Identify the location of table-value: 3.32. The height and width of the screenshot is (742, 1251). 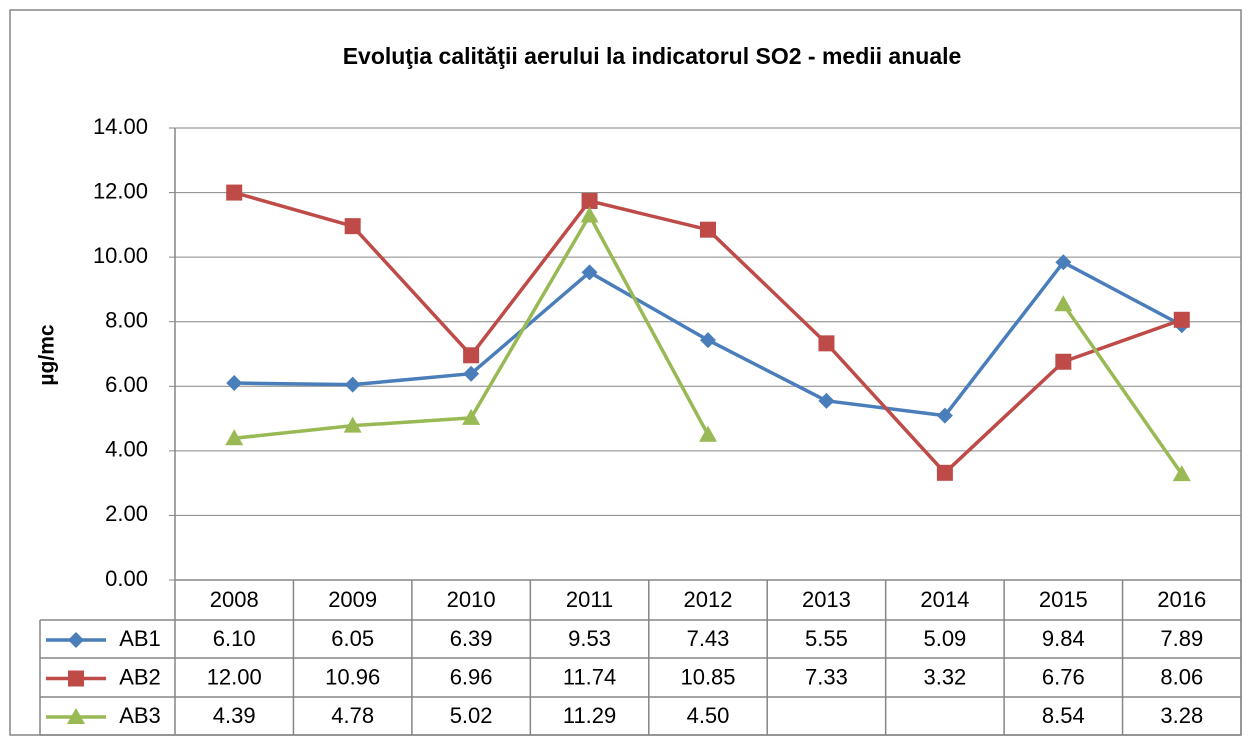
(944, 676).